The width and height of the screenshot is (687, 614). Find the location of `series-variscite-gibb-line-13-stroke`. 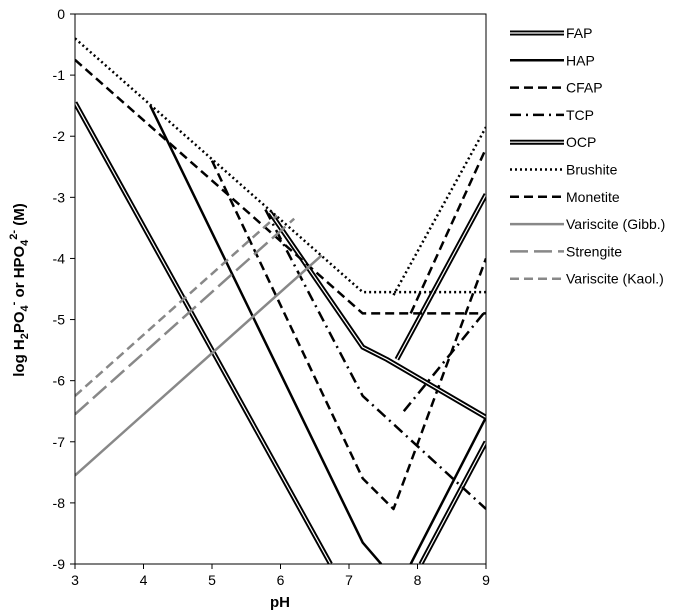

series-variscite-gibb-line-13-stroke is located at coordinates (199, 365).